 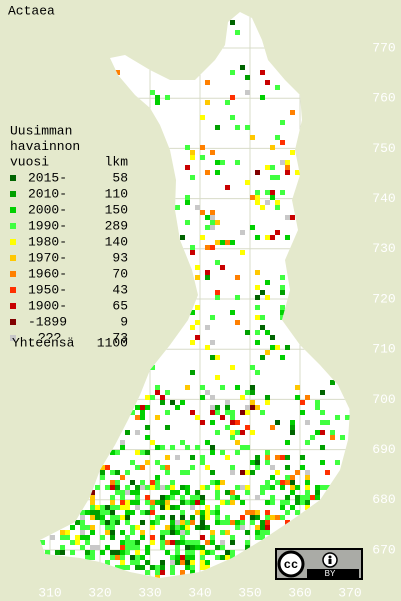 What do you see at coordinates (45, 146) in the screenshot?
I see `legend-heading: havainnon` at bounding box center [45, 146].